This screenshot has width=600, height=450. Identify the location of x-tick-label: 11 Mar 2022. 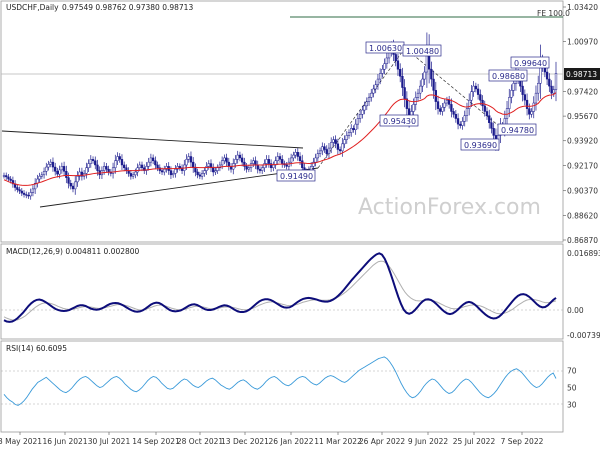
(338, 441).